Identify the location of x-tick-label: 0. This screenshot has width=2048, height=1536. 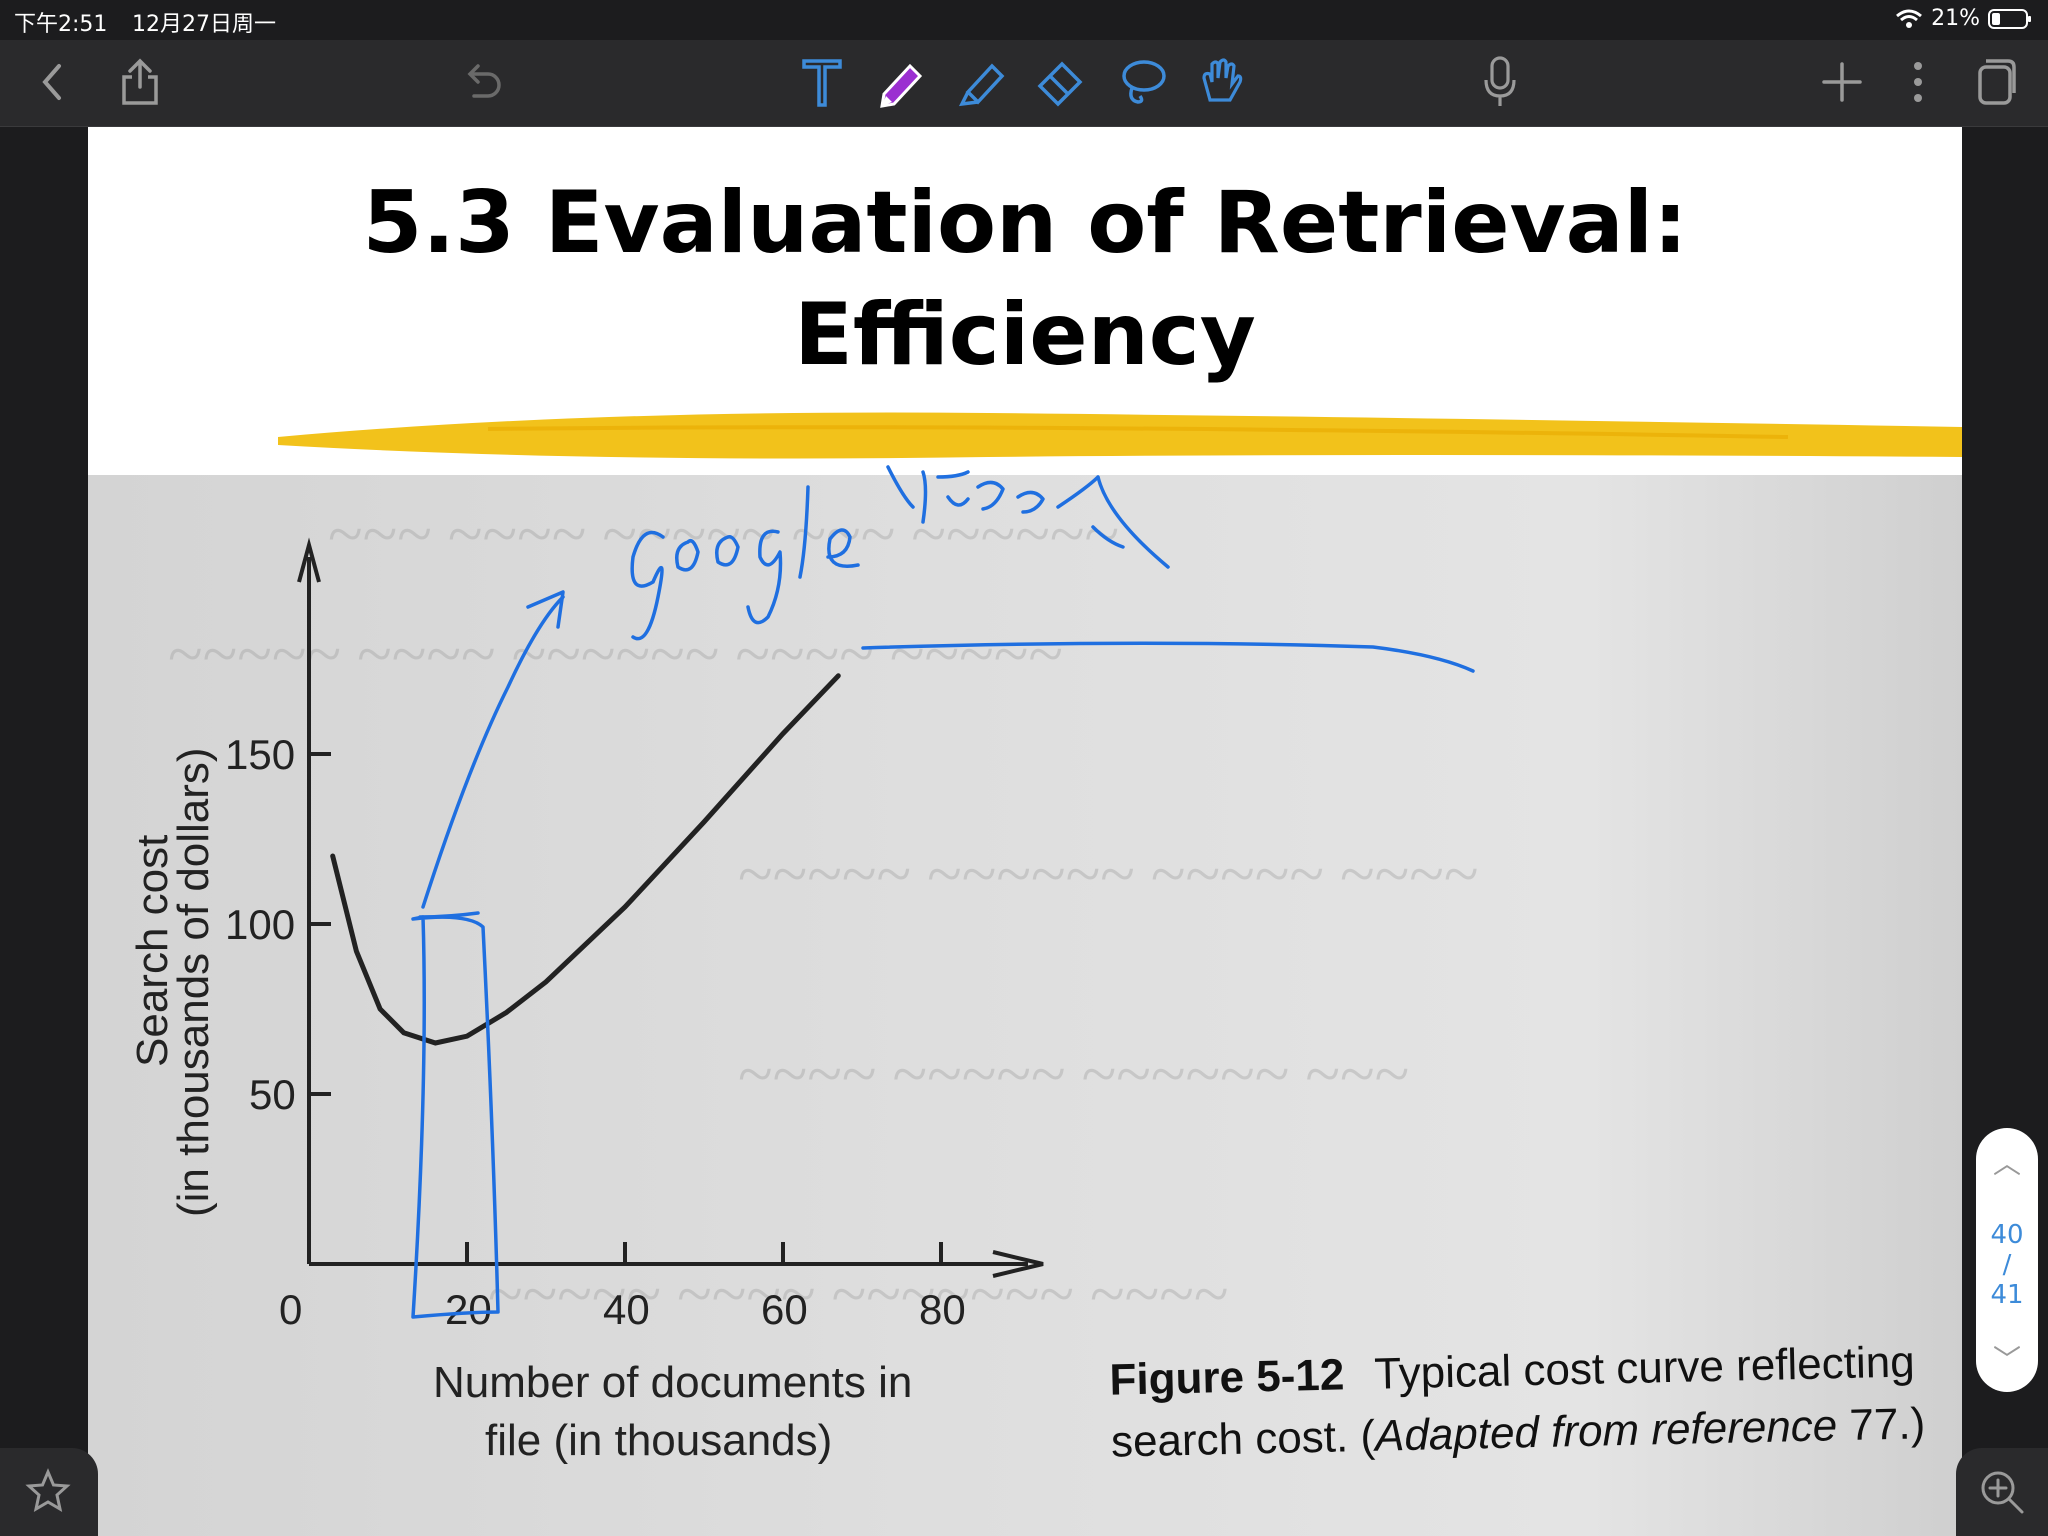
(290, 1309).